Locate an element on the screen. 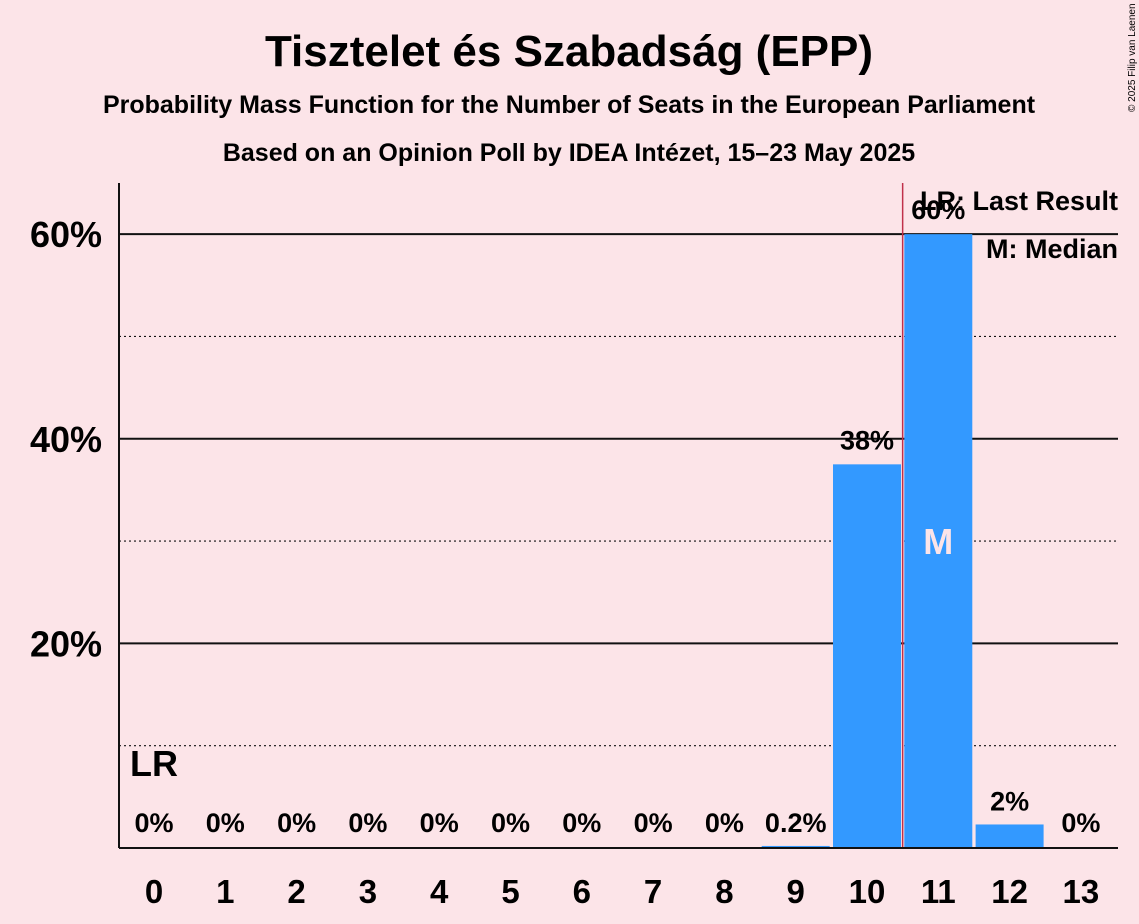 This screenshot has height=924, width=1139. x-tick-label: 7 is located at coordinates (653, 891).